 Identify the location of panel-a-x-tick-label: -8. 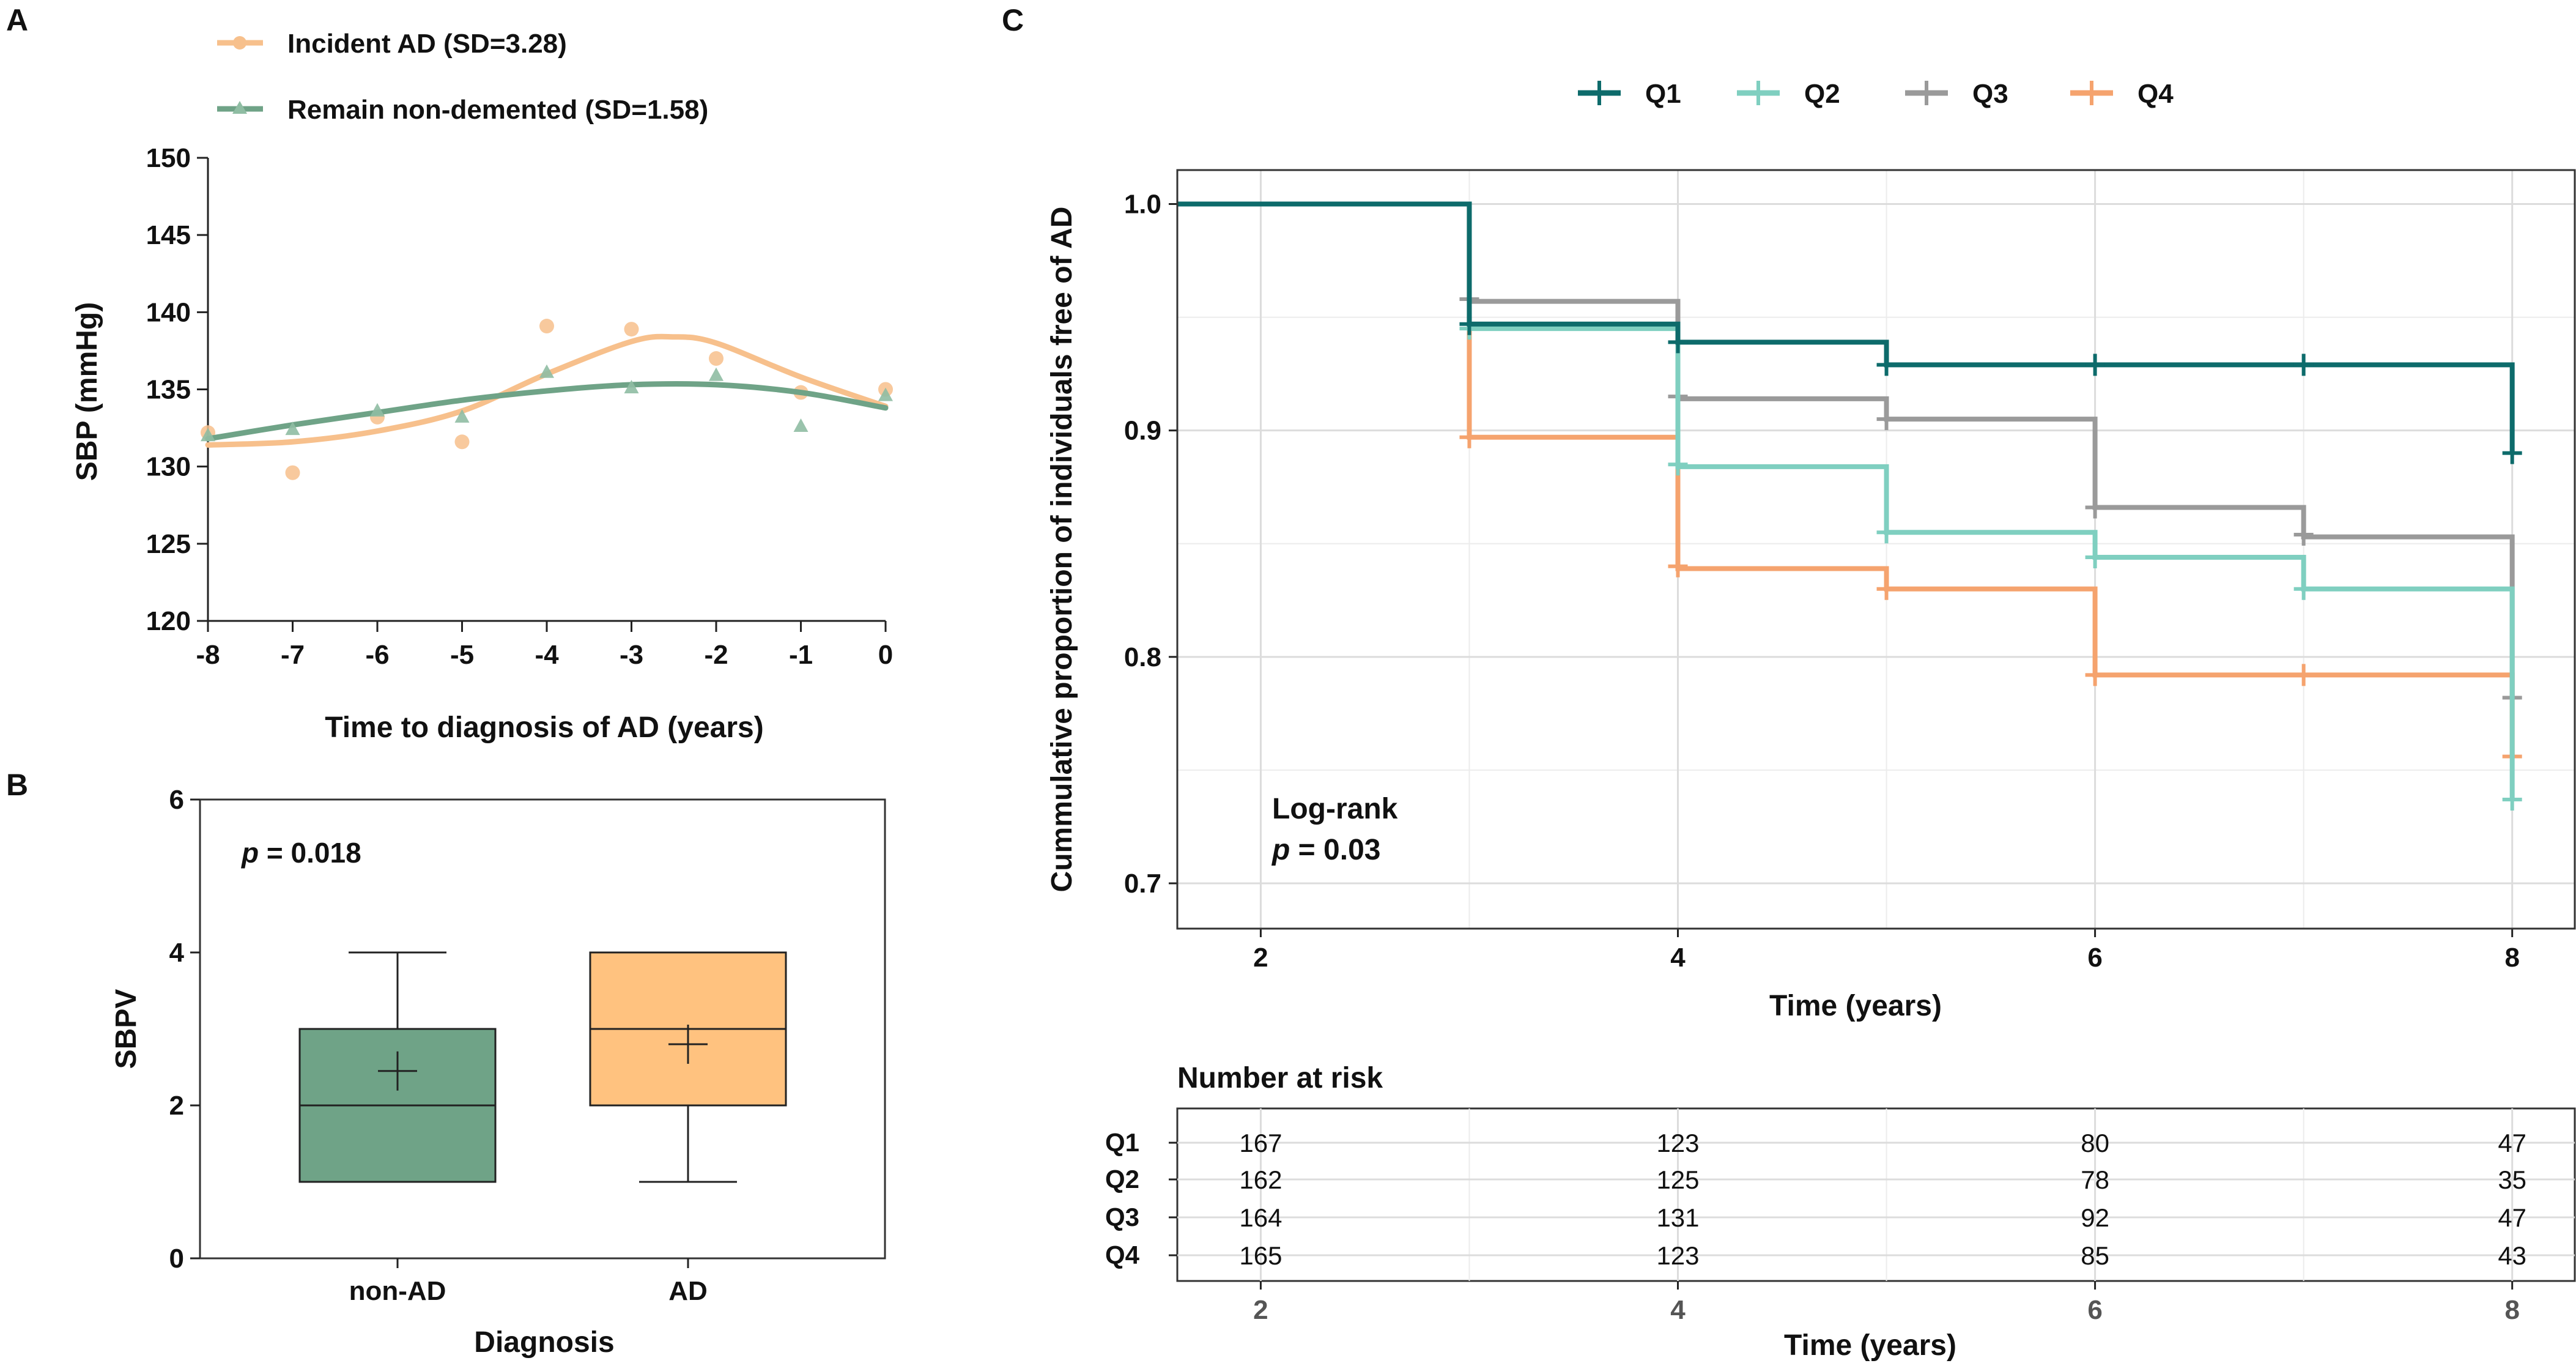
(208, 655).